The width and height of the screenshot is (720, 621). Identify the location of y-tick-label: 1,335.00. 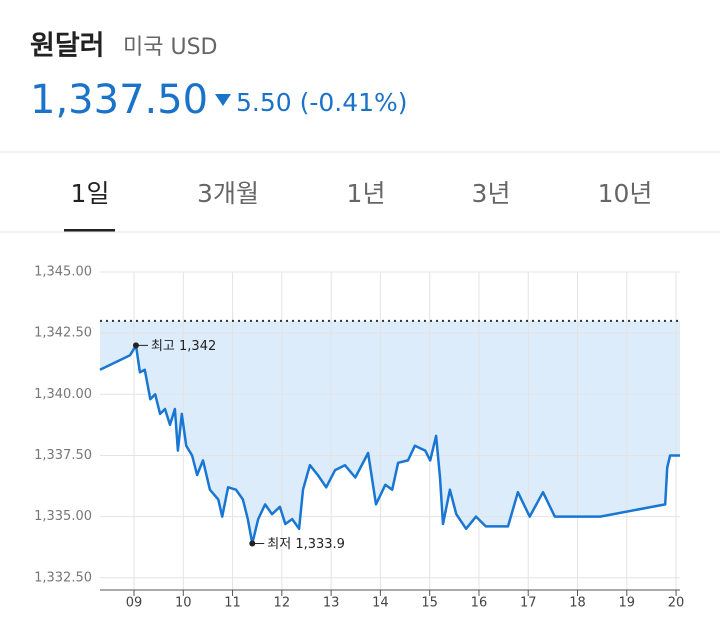
(63, 516).